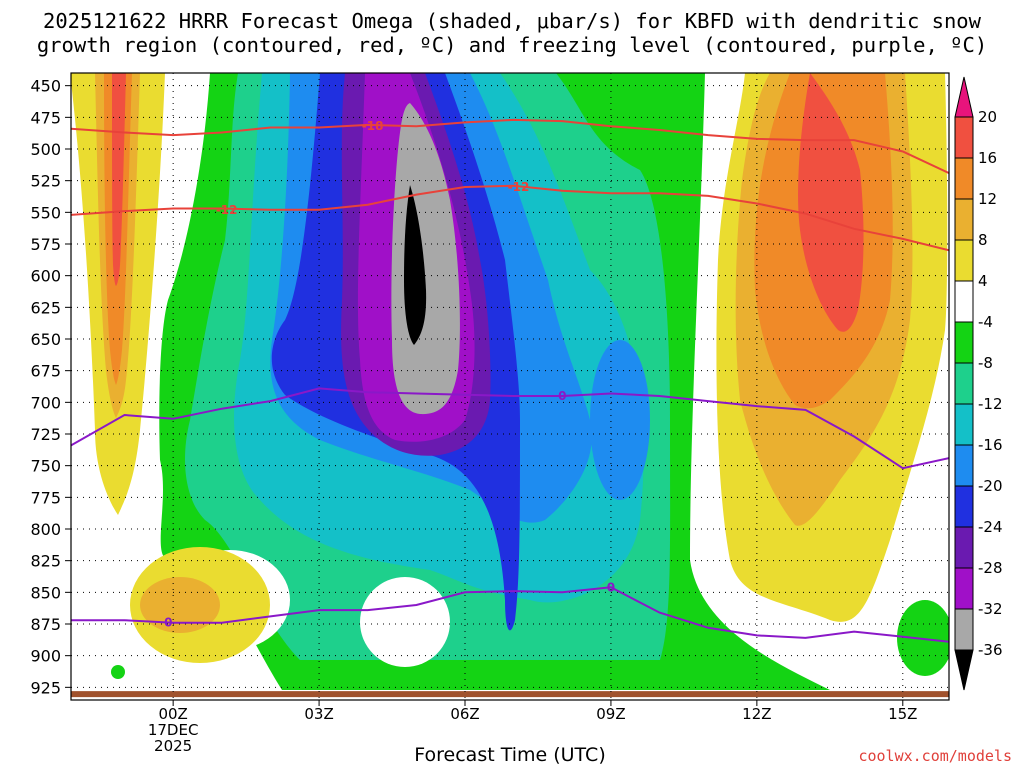 The height and width of the screenshot is (768, 1024). I want to click on colorbar-tick-label: -12, so click(990, 404).